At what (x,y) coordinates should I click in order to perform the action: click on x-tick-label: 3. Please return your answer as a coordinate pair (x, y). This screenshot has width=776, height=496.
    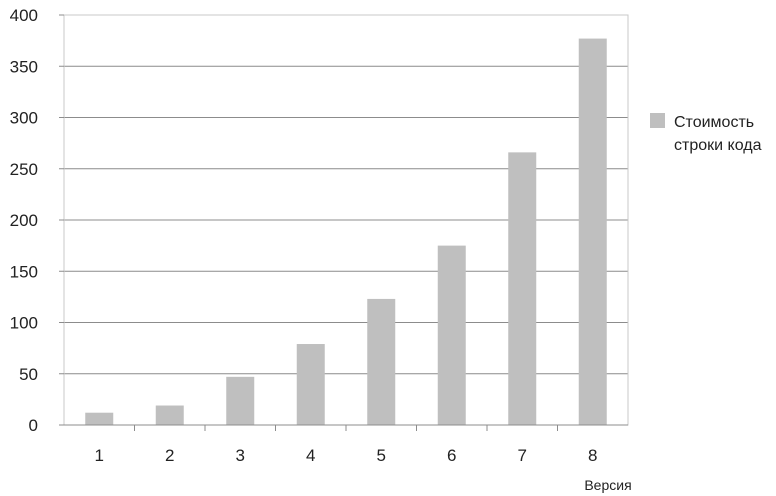
    Looking at the image, I should click on (240, 455).